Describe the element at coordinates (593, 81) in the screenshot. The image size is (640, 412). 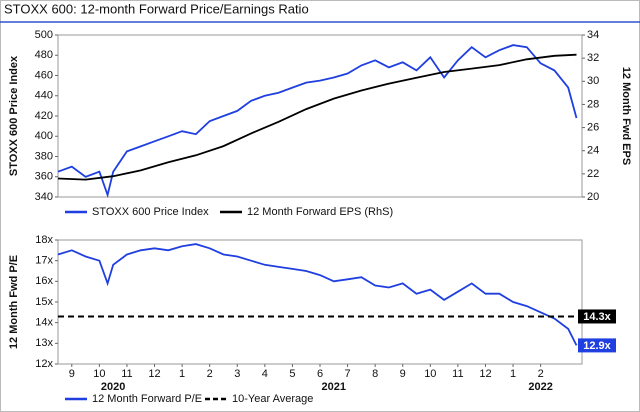
I see `y2-tick-label: 30` at that location.